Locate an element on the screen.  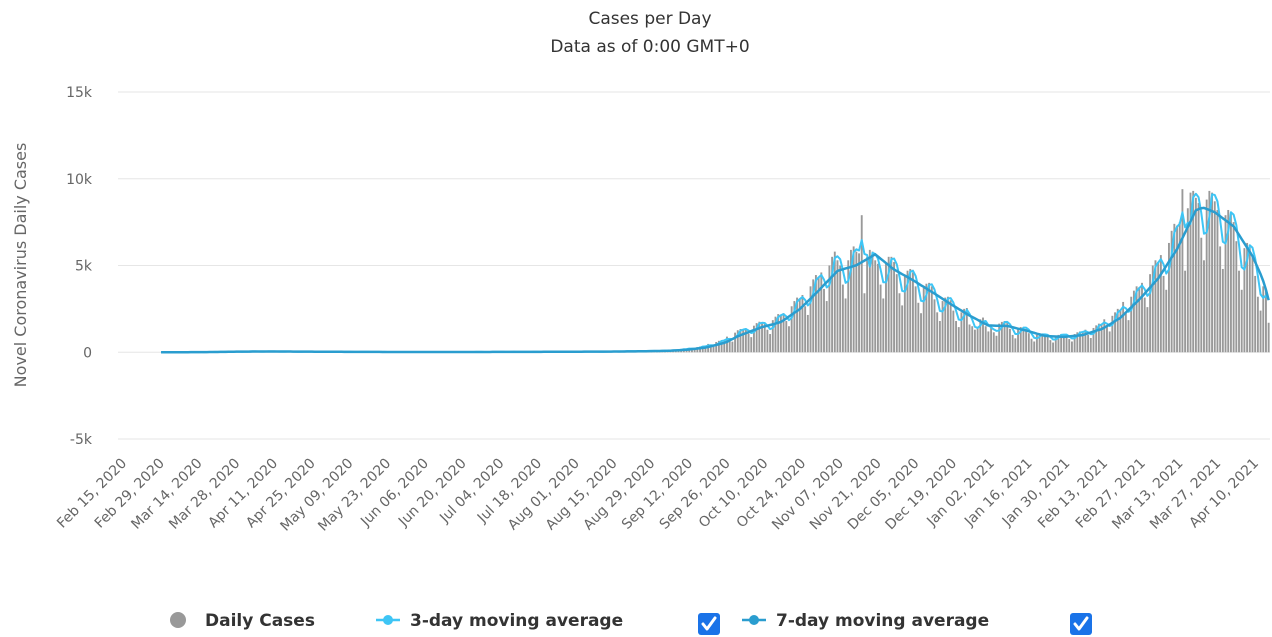
legend-item: Daily Cases is located at coordinates (242, 621).